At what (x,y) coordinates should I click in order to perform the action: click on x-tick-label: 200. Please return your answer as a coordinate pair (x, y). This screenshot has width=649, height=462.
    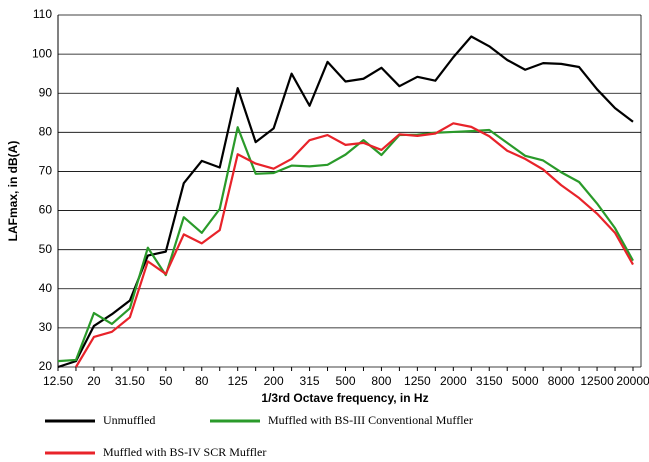
    Looking at the image, I should click on (274, 381).